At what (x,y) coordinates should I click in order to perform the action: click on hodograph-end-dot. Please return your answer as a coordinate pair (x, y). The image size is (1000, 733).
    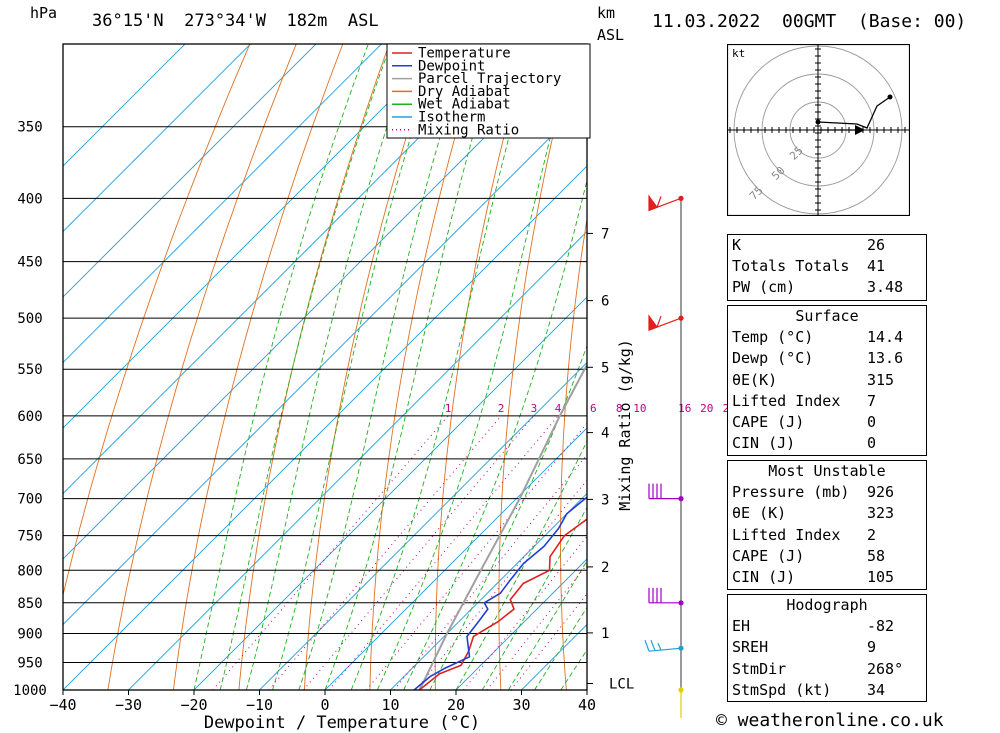
    Looking at the image, I should click on (890, 97).